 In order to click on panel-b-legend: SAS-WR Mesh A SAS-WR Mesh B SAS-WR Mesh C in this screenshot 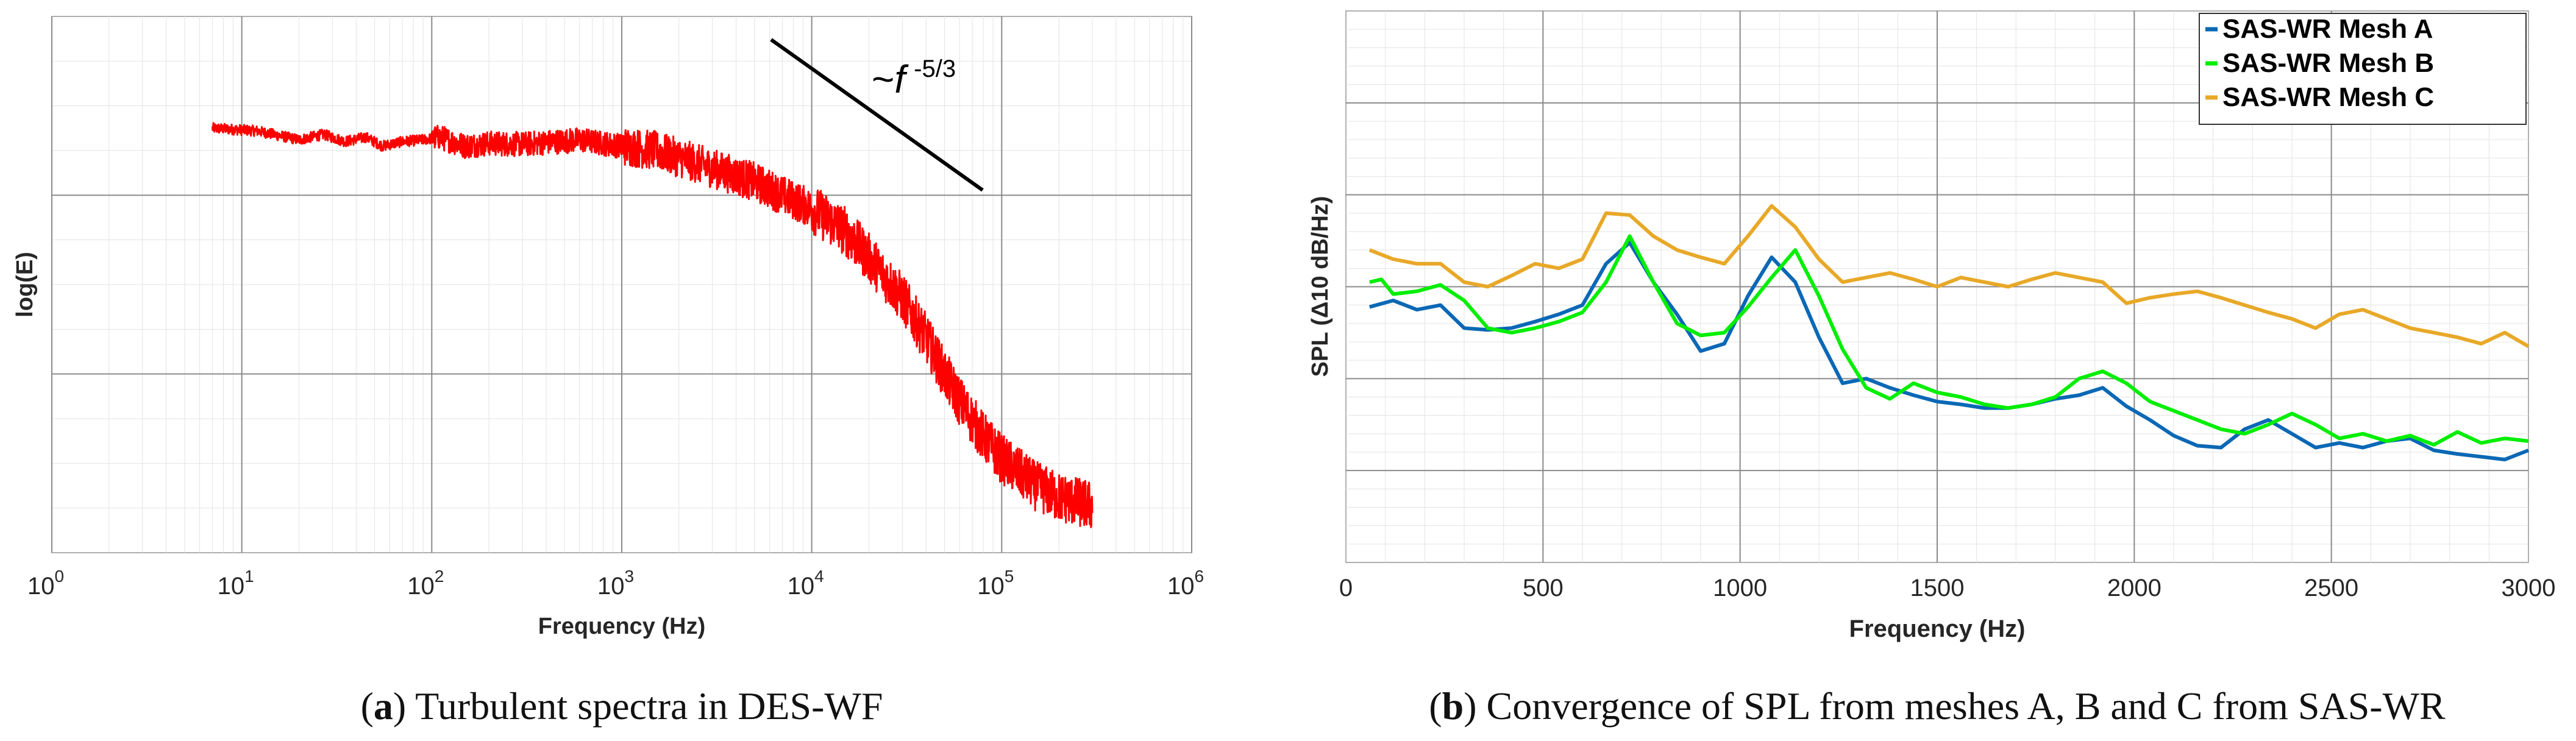, I will do `click(2363, 69)`.